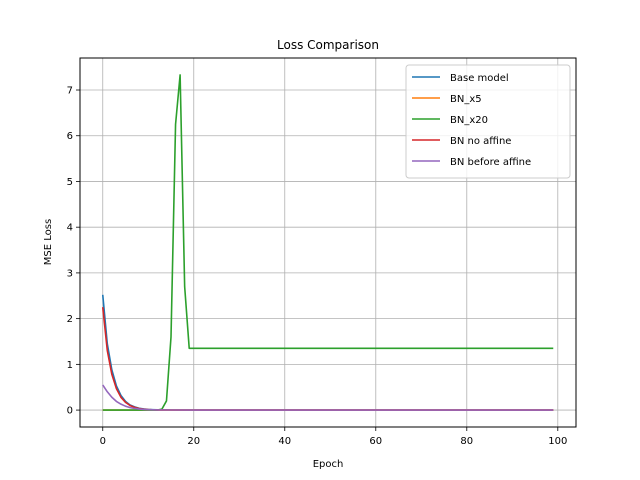 This screenshot has height=480, width=640. What do you see at coordinates (284, 441) in the screenshot?
I see `x-tick-label: 40` at bounding box center [284, 441].